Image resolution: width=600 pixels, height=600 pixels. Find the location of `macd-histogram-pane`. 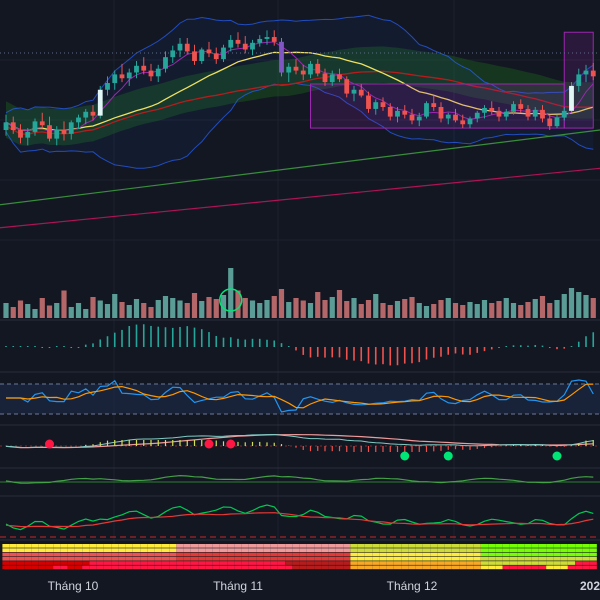

macd-histogram-pane is located at coordinates (300, 345).